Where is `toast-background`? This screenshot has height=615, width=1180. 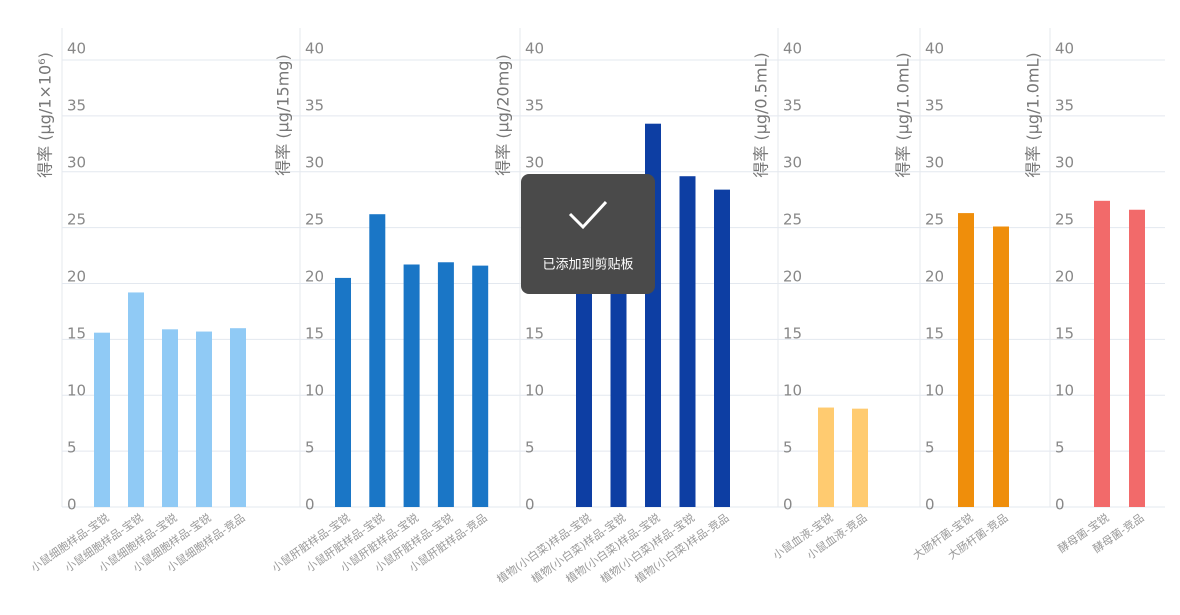
toast-background is located at coordinates (588, 234).